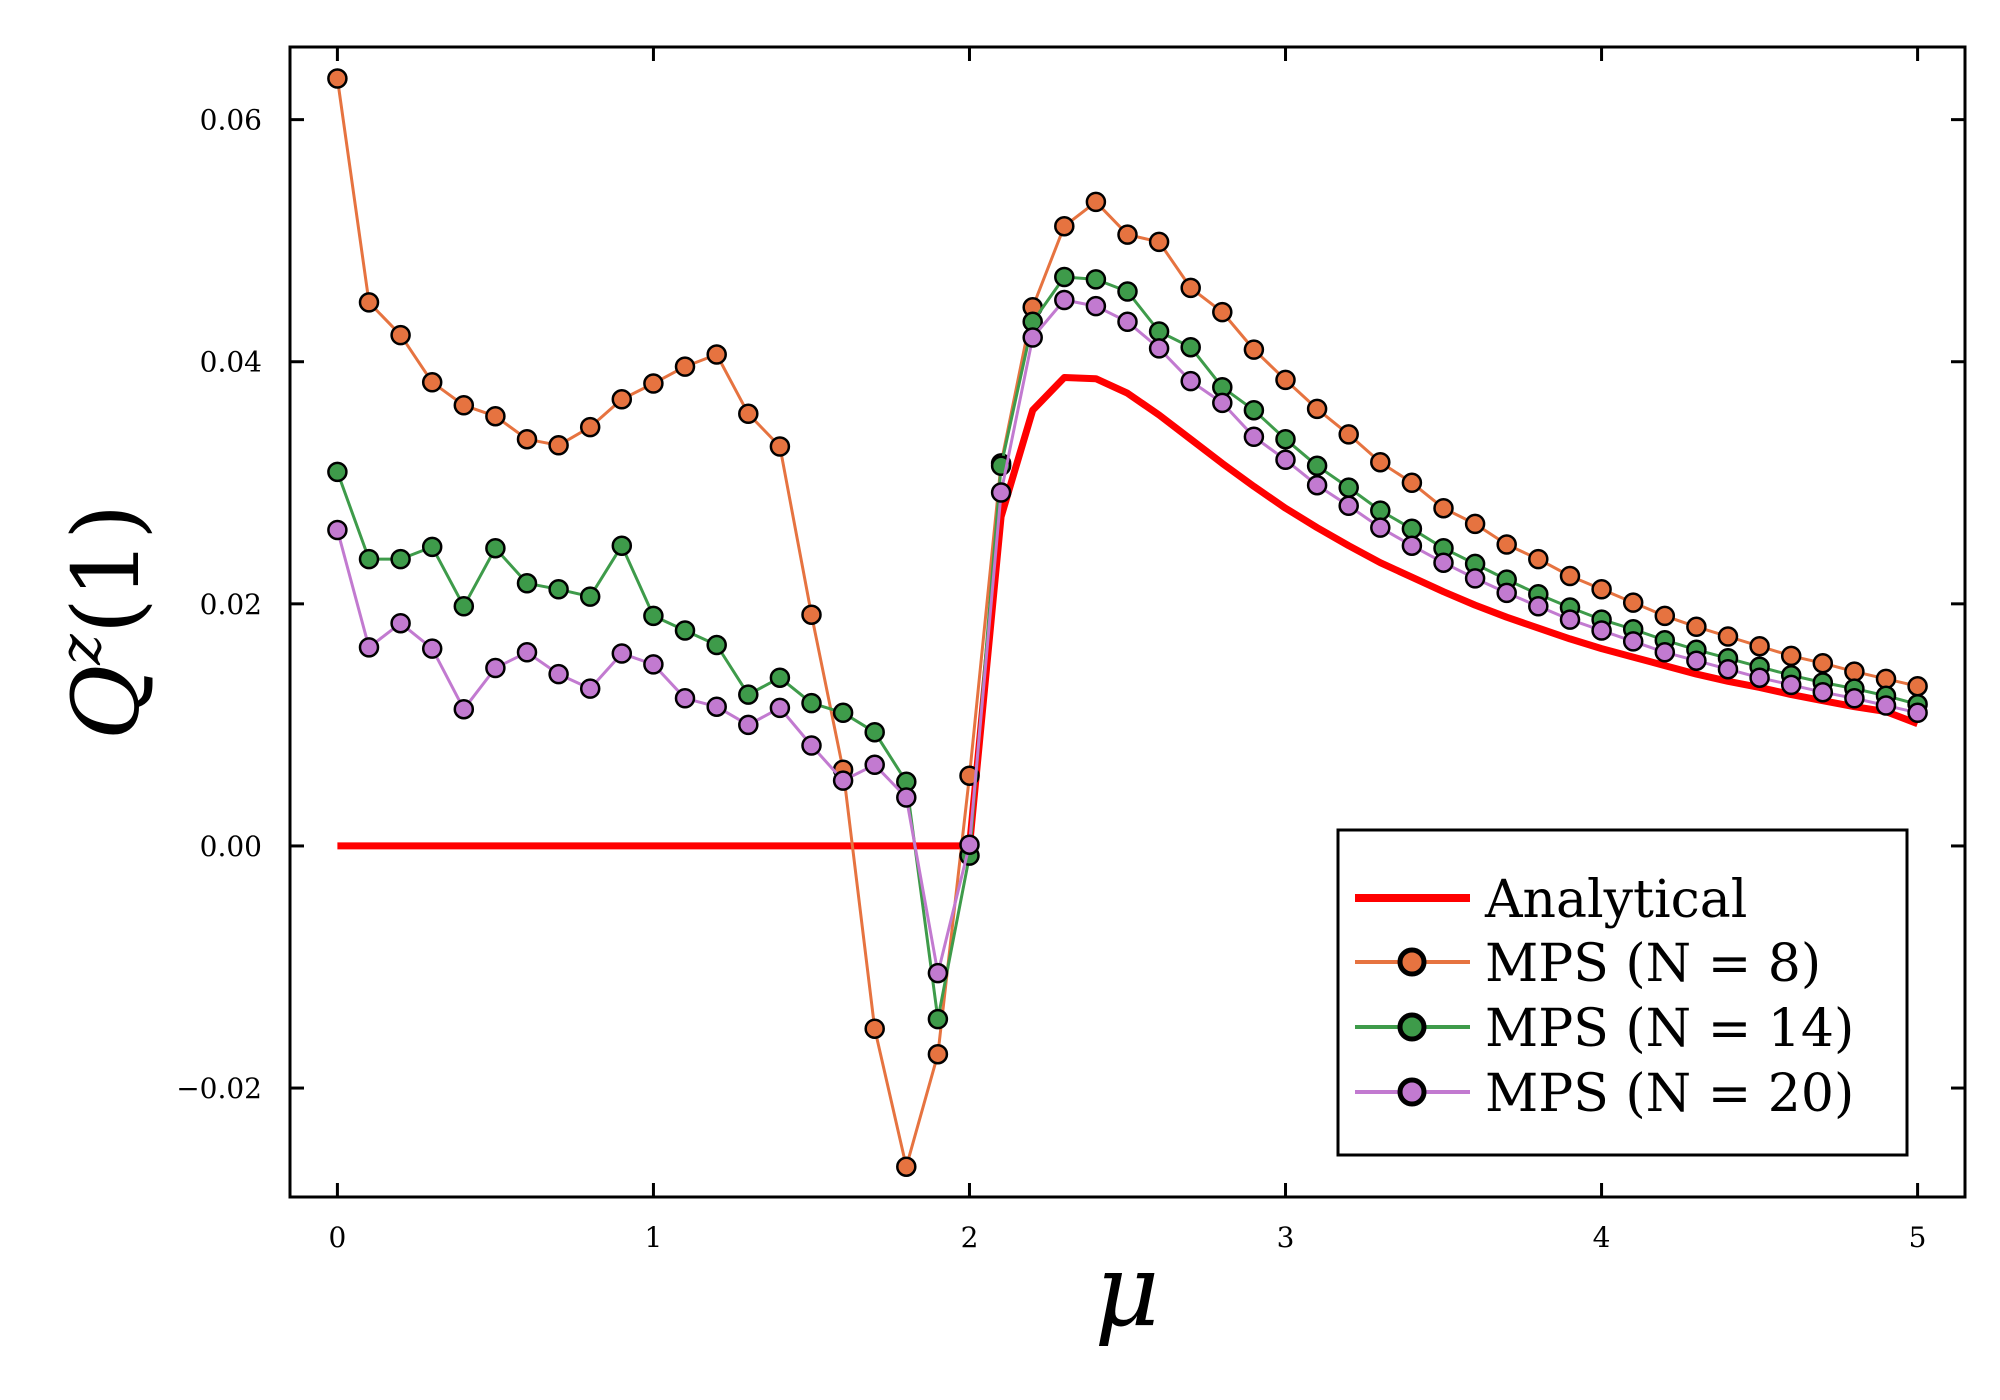  Describe the element at coordinates (1412, 1027) in the screenshot. I see `legend-swatch-mps-n14-marker` at that location.